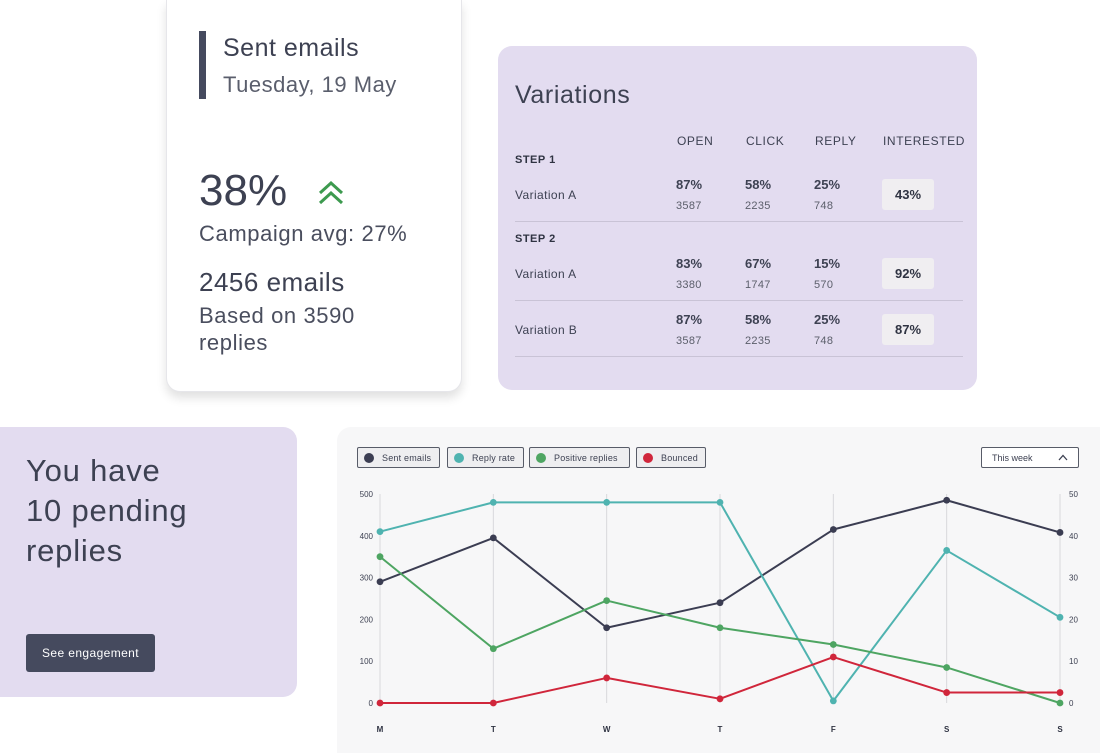 This screenshot has width=1100, height=753. I want to click on y-tick-label-left: 500, so click(367, 494).